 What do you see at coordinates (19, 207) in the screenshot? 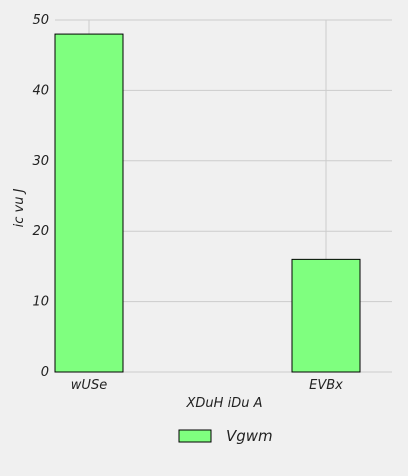
I see `y-axis-label: ic vu J` at bounding box center [19, 207].